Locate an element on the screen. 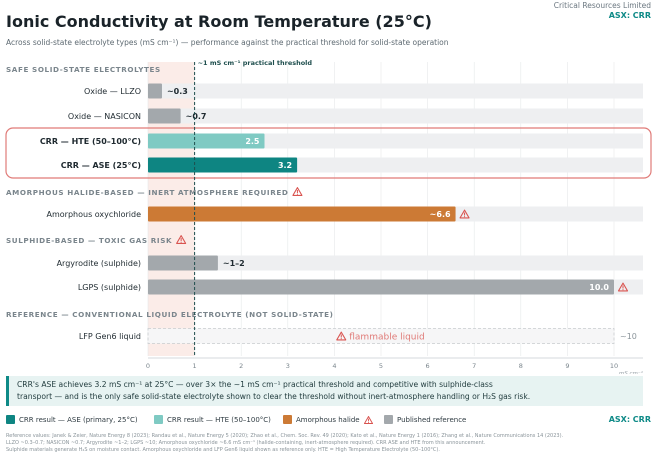  bar-note-label: flammable liquid is located at coordinates (386, 338).